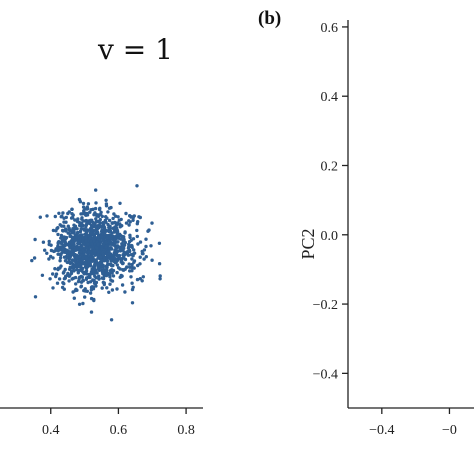  Describe the element at coordinates (325, 374) in the screenshot. I see `panel-b-y-tick-label: −0.4` at that location.